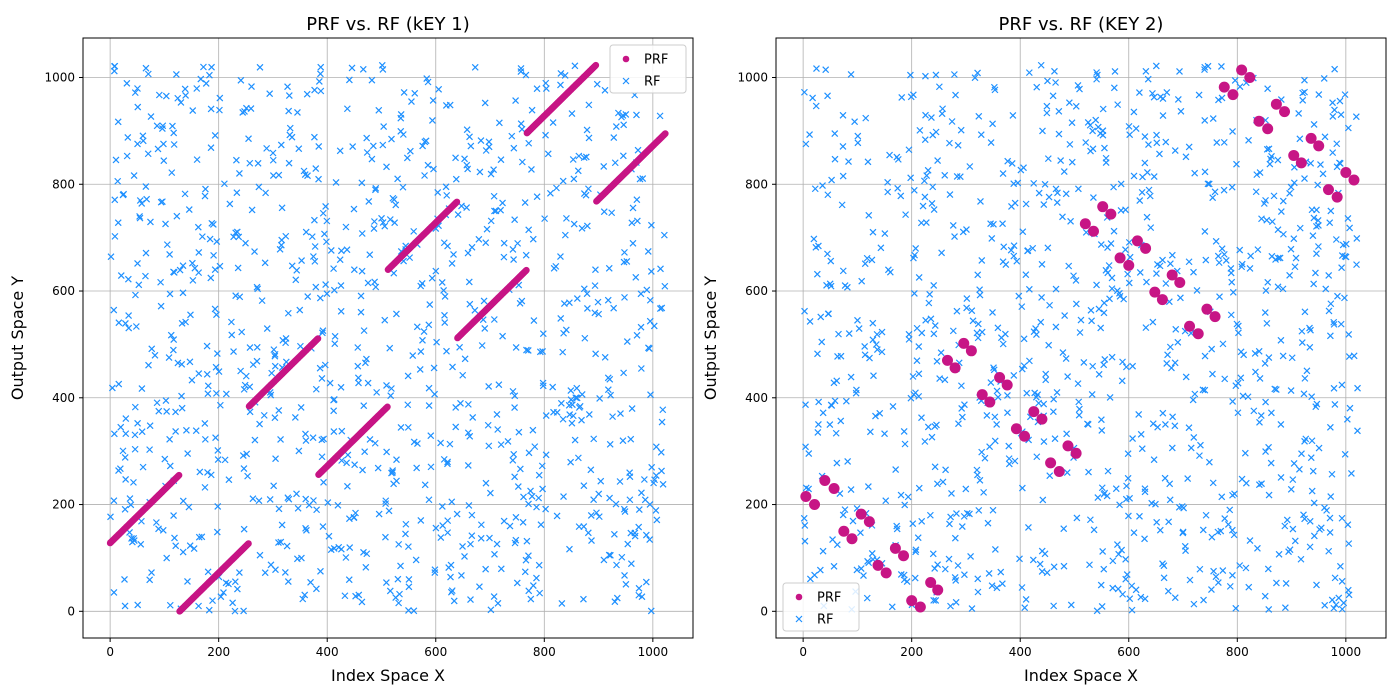 The height and width of the screenshot is (700, 1400). What do you see at coordinates (821, 607) in the screenshot?
I see `legend-box` at bounding box center [821, 607].